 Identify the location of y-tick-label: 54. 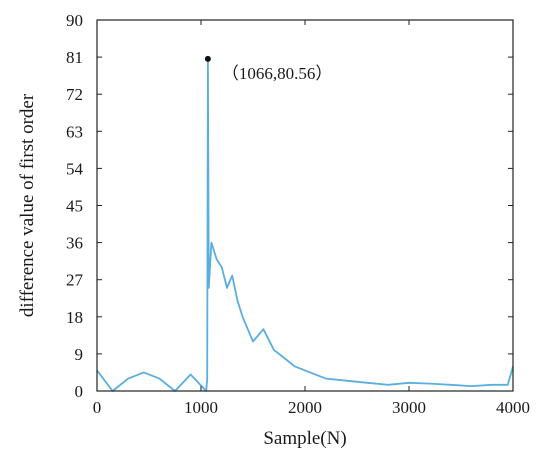
(75, 168).